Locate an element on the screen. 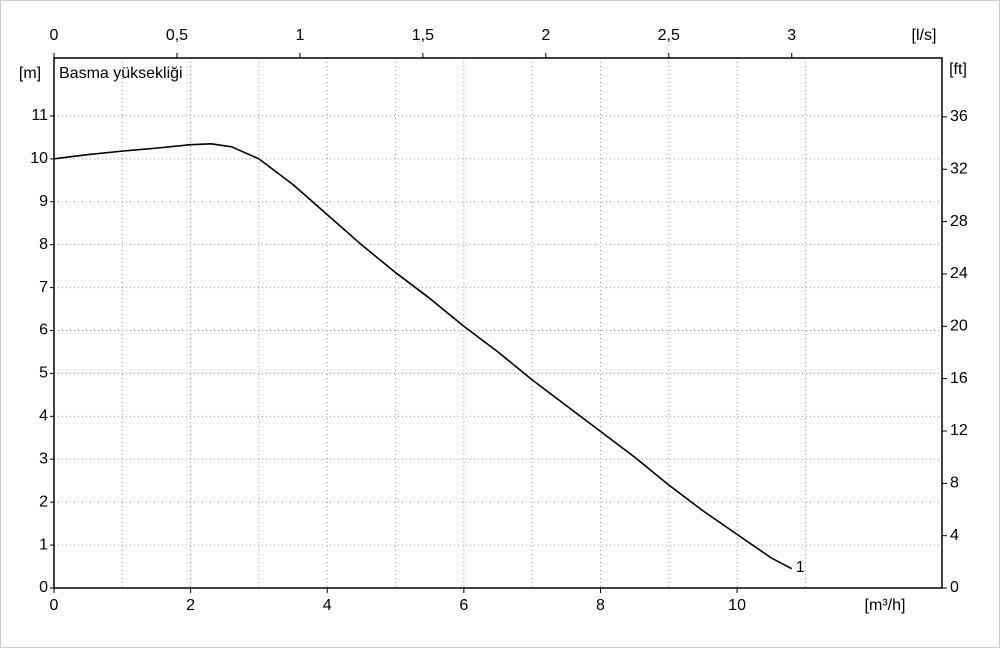  y2-tick-label: 4 is located at coordinates (954, 535).